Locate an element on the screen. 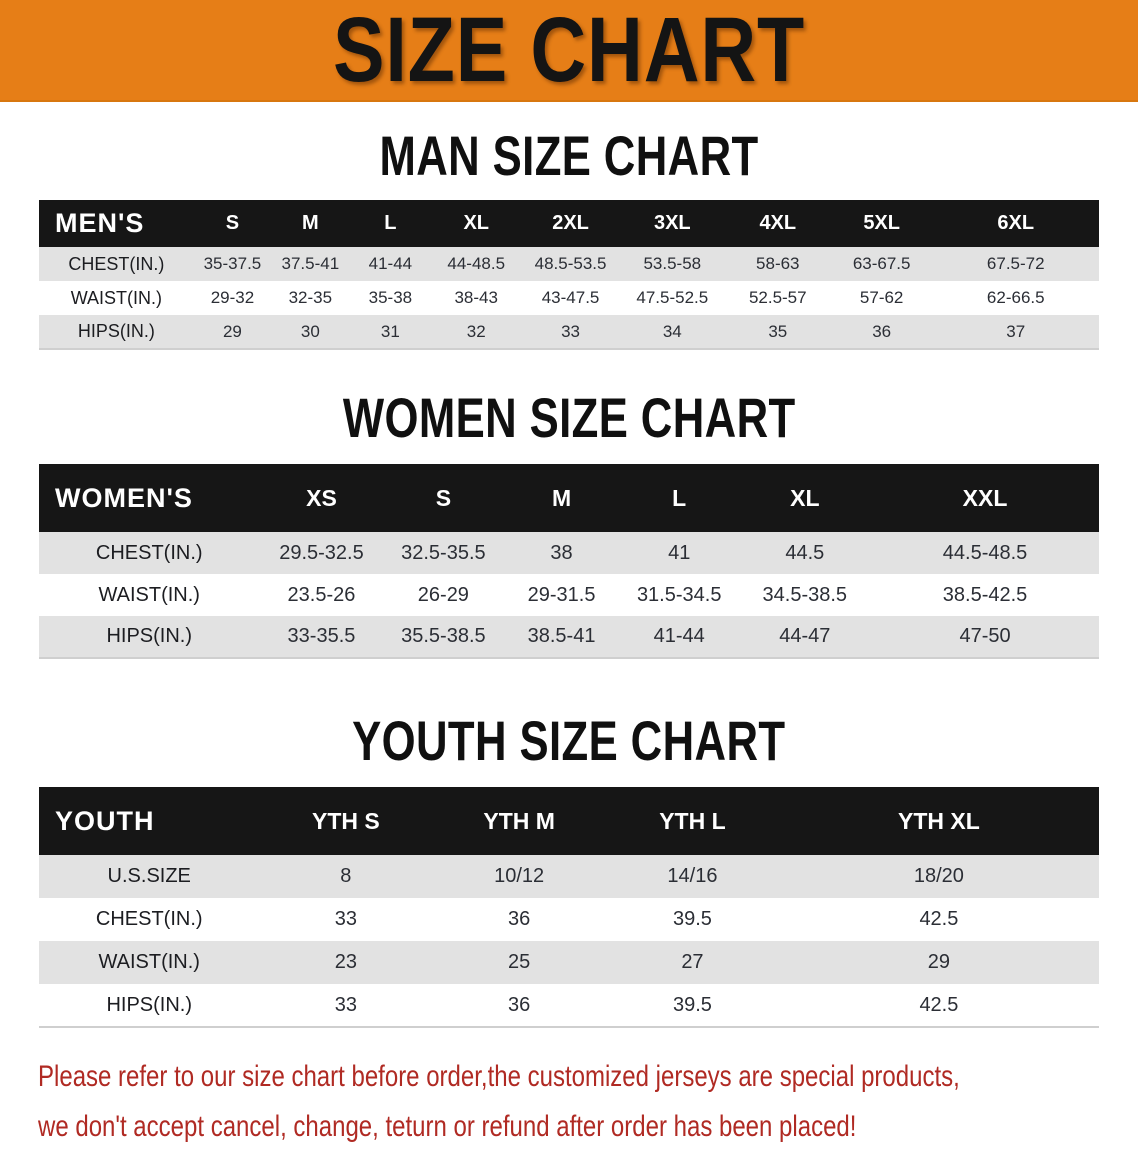 The image size is (1138, 1152). size-value-cell: 57-62 is located at coordinates (881, 297).